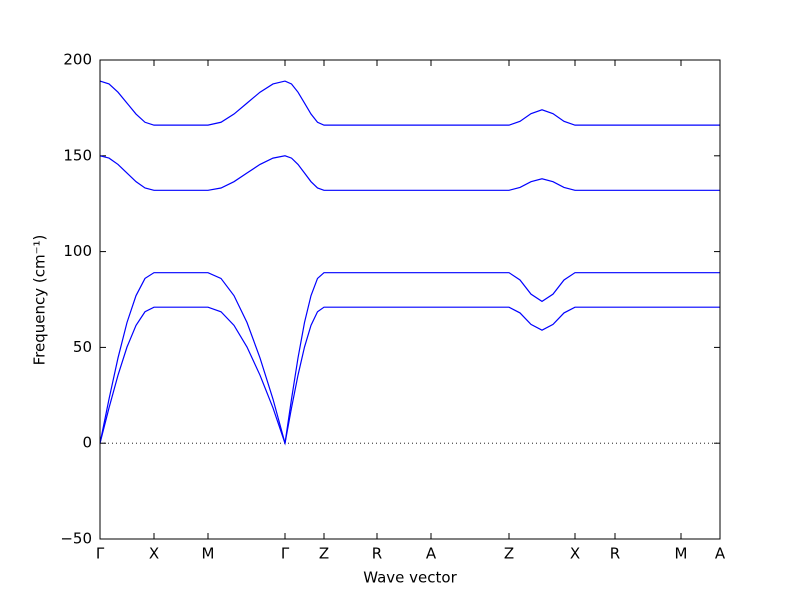  Describe the element at coordinates (76, 539) in the screenshot. I see `y-tick-label: −50` at that location.